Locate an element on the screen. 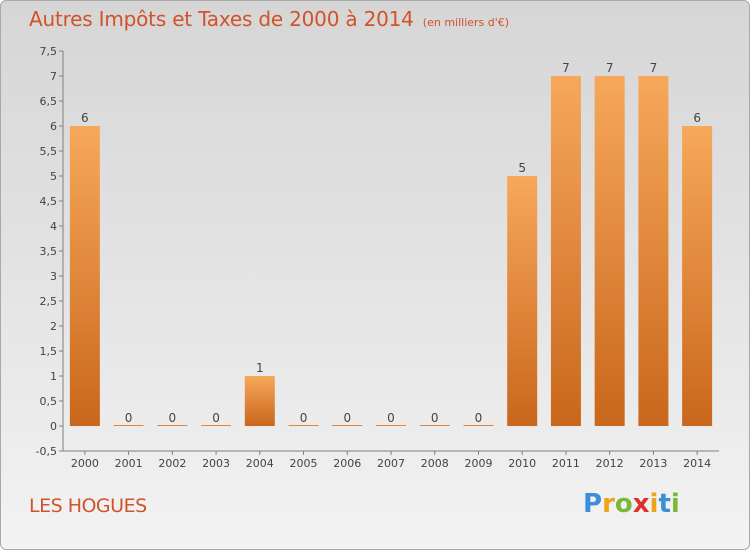 This screenshot has height=550, width=750. y-tick-label: 0 is located at coordinates (53, 426).